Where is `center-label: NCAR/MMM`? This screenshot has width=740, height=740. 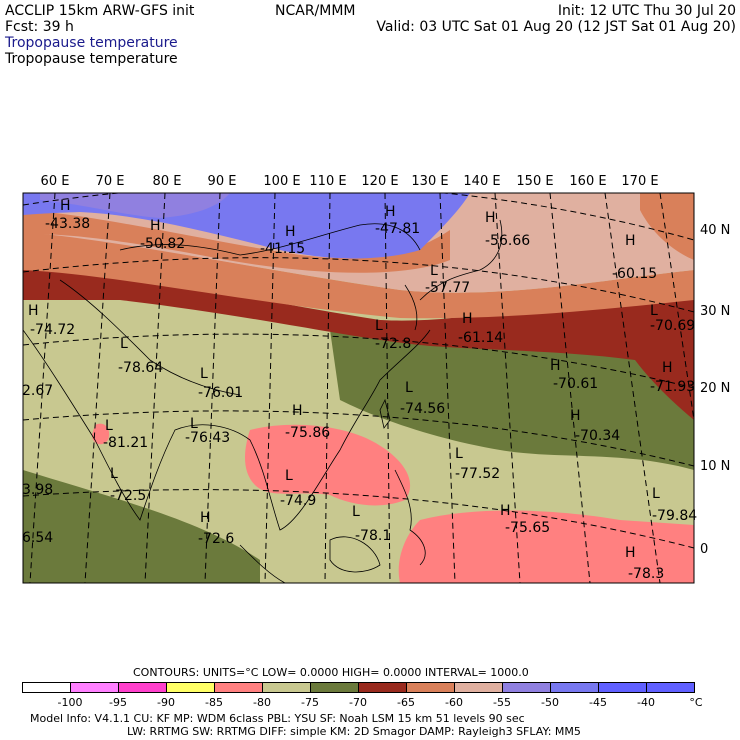 center-label: NCAR/MMM is located at coordinates (315, 11).